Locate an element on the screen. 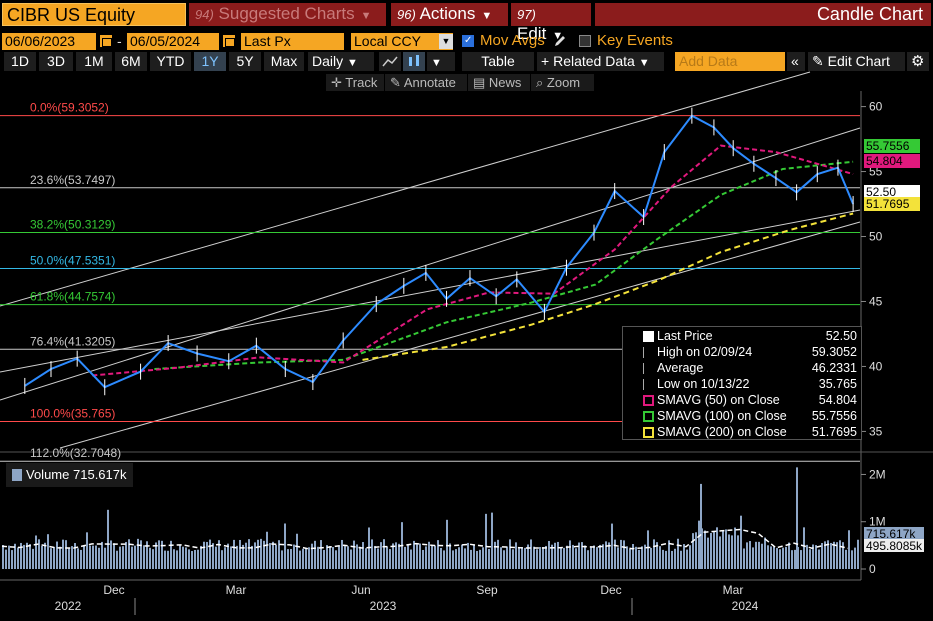 Image resolution: width=933 pixels, height=621 pixels. suggested-charts-menu: 94) Suggested Charts ▼ is located at coordinates (287, 14).